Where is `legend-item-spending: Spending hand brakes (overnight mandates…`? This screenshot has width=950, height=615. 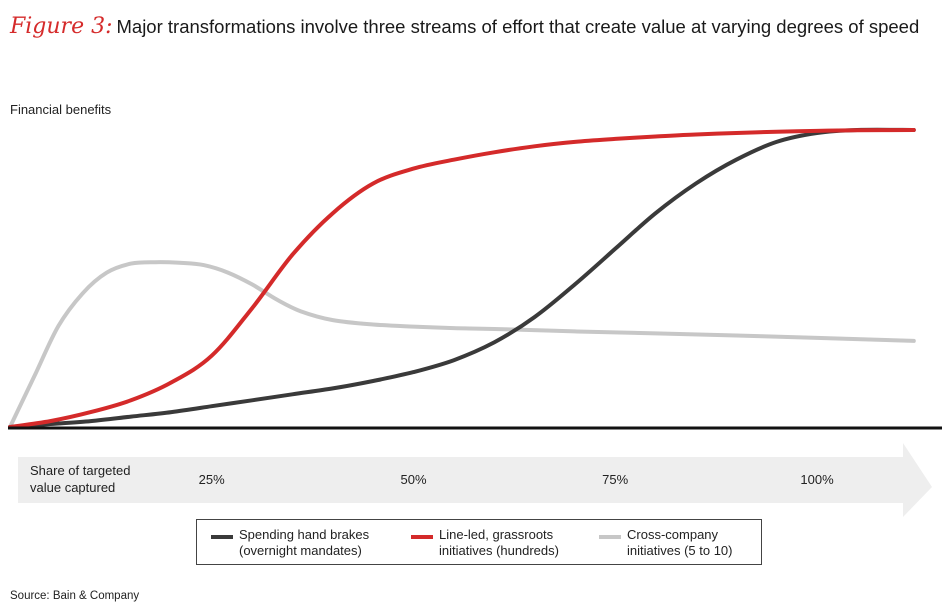
legend-item-spending: Spending hand brakes (overnight mandates… is located at coordinates (290, 543).